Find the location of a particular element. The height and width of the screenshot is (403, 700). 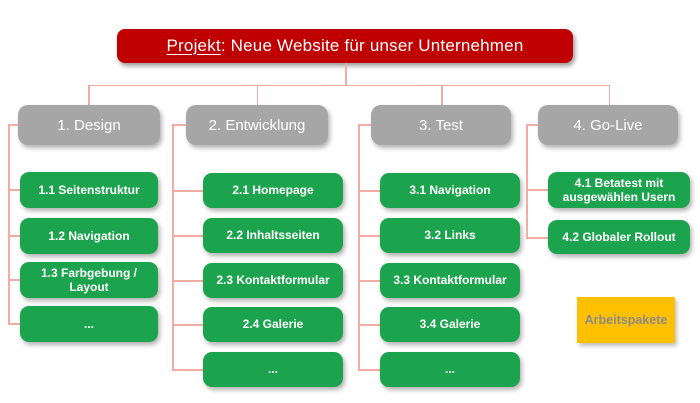

connector-col2-header-stub is located at coordinates (179, 125).